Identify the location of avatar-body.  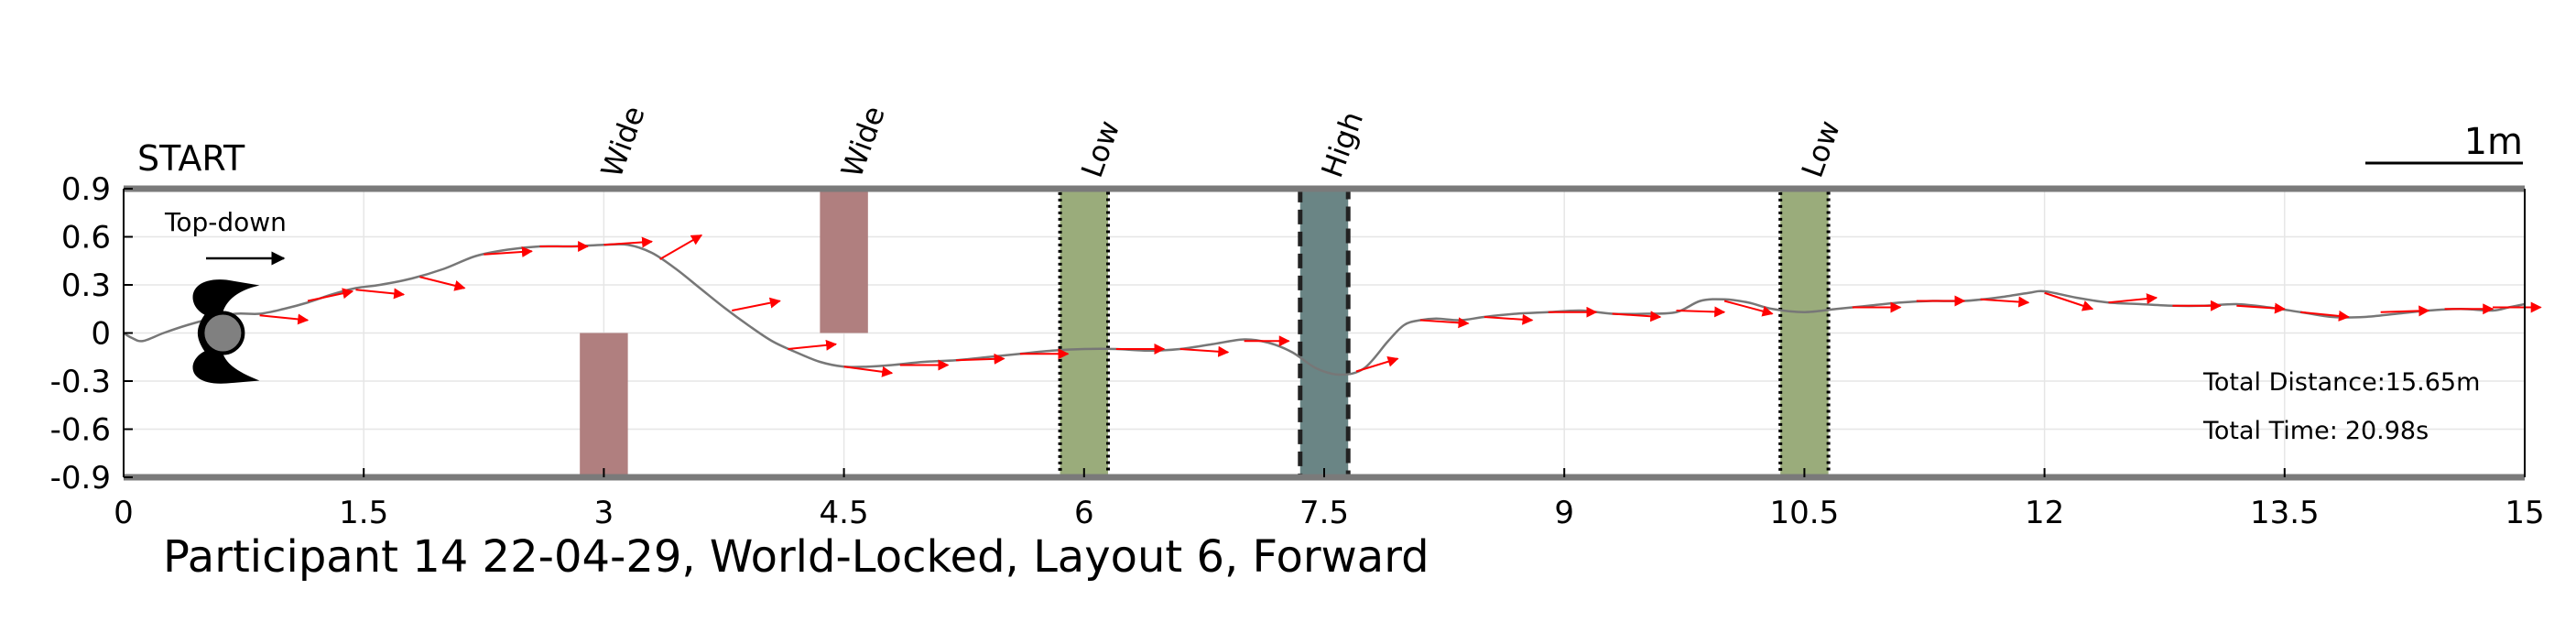
(226, 332).